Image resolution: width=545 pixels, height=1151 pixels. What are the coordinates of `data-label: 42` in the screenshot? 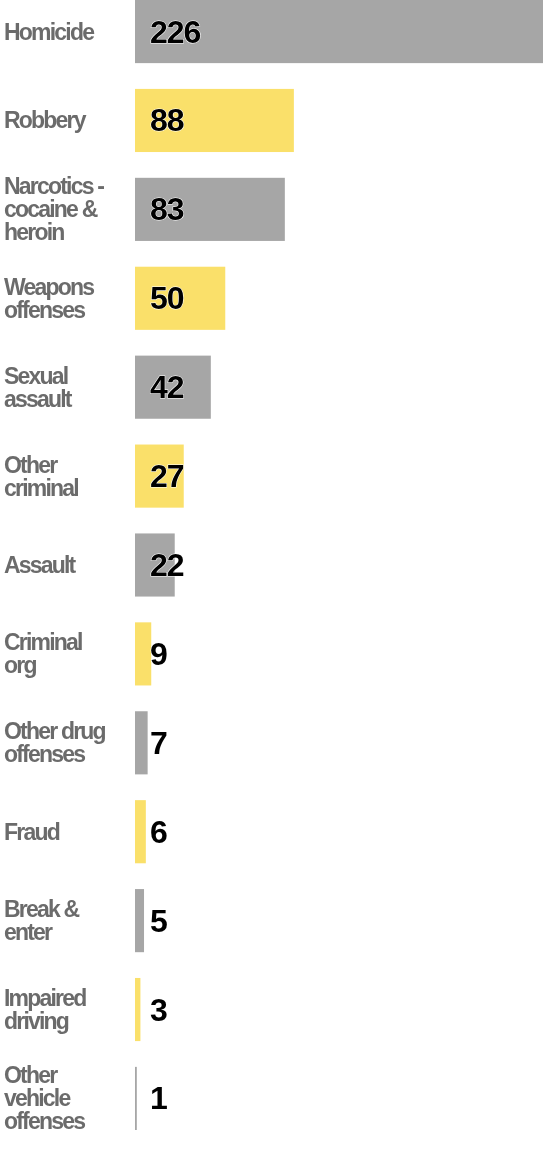 It's located at (167, 387).